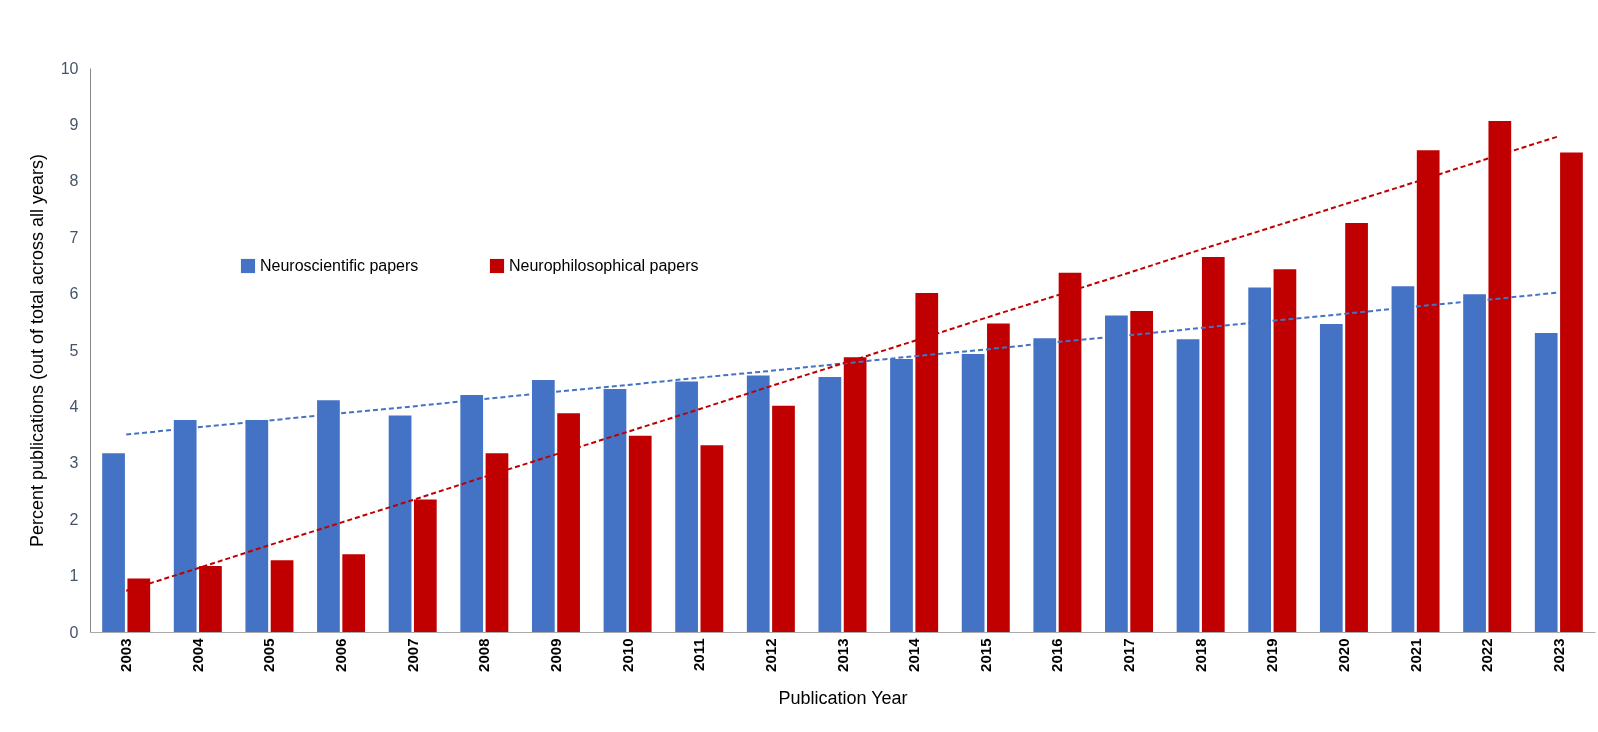 The height and width of the screenshot is (732, 1598). I want to click on x-tick-label: 2016, so click(1057, 655).